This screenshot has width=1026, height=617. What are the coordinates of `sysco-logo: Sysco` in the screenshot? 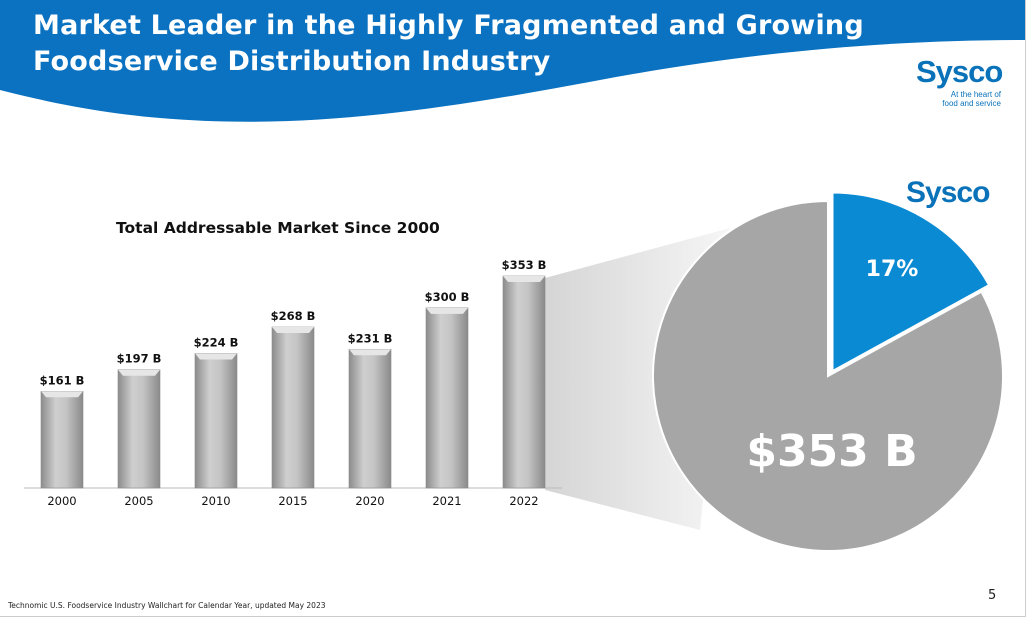 It's located at (959, 71).